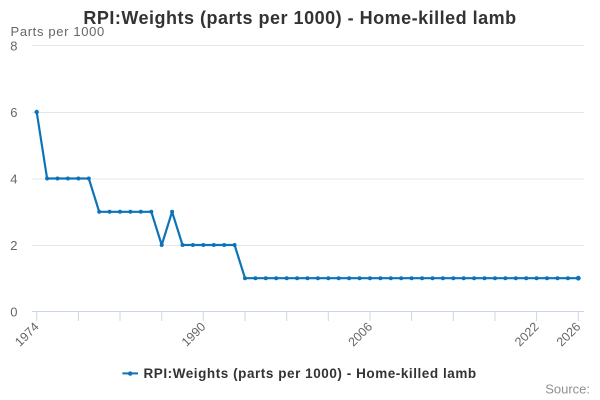  I want to click on svg-text: 4, so click(13, 179).